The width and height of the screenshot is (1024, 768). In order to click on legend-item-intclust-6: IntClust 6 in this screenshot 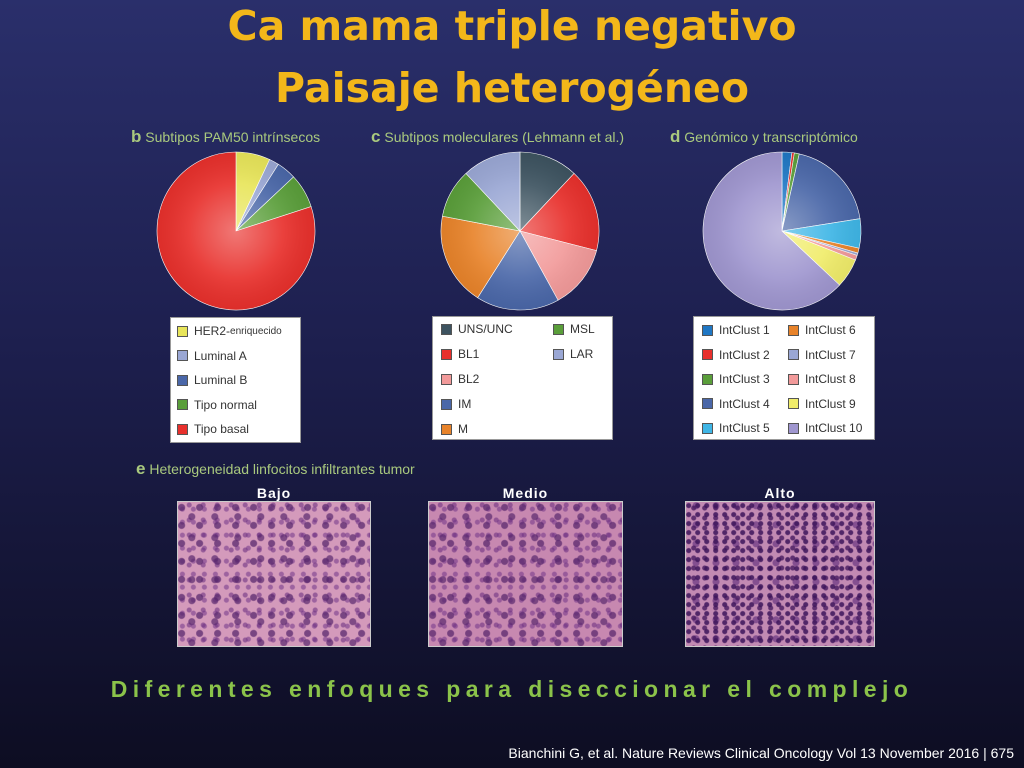, I will do `click(822, 330)`.